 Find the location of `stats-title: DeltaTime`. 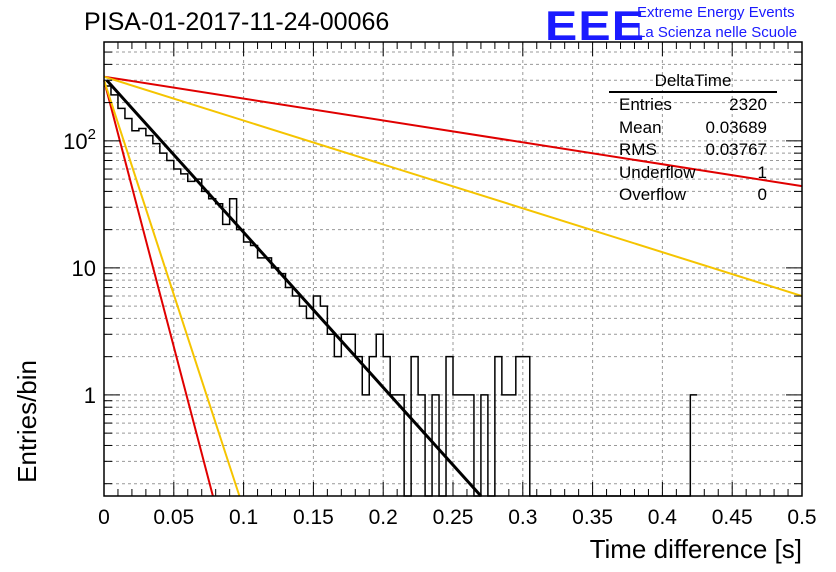

stats-title: DeltaTime is located at coordinates (693, 82).